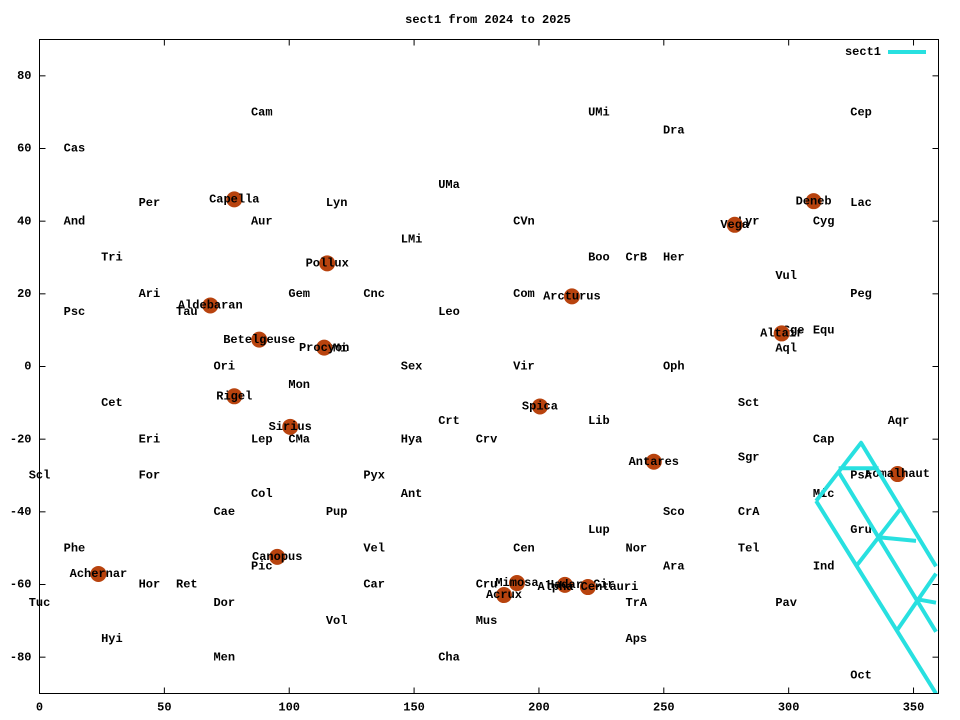 The width and height of the screenshot is (960, 720). I want to click on star-label: Pollux, so click(327, 263).